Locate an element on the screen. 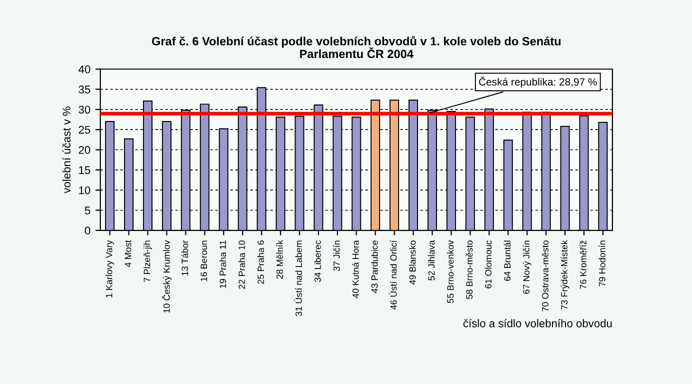  x-tick-label: 79 Hodonín is located at coordinates (602, 263).